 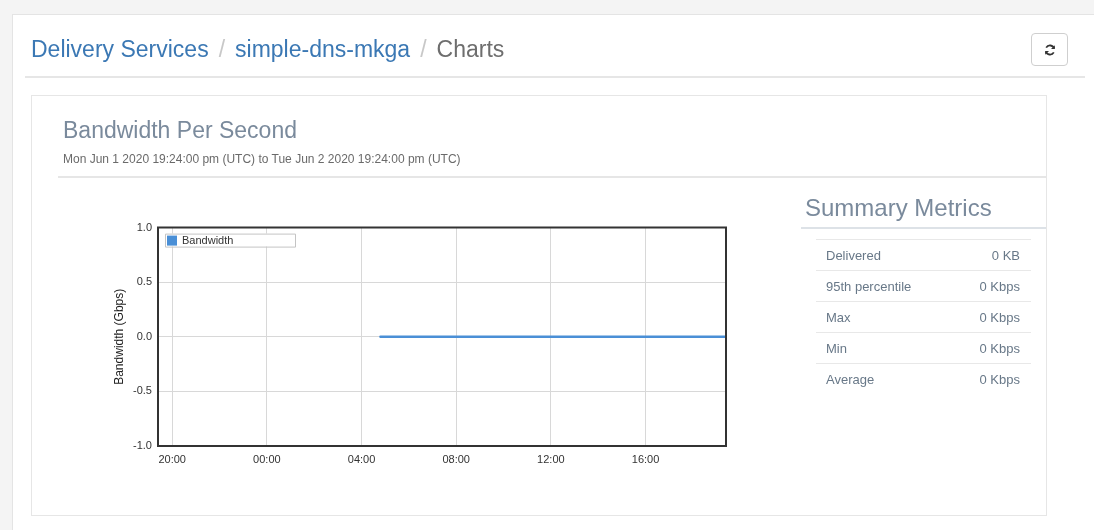 What do you see at coordinates (645, 458) in the screenshot?
I see `x-tick-label: 16:00` at bounding box center [645, 458].